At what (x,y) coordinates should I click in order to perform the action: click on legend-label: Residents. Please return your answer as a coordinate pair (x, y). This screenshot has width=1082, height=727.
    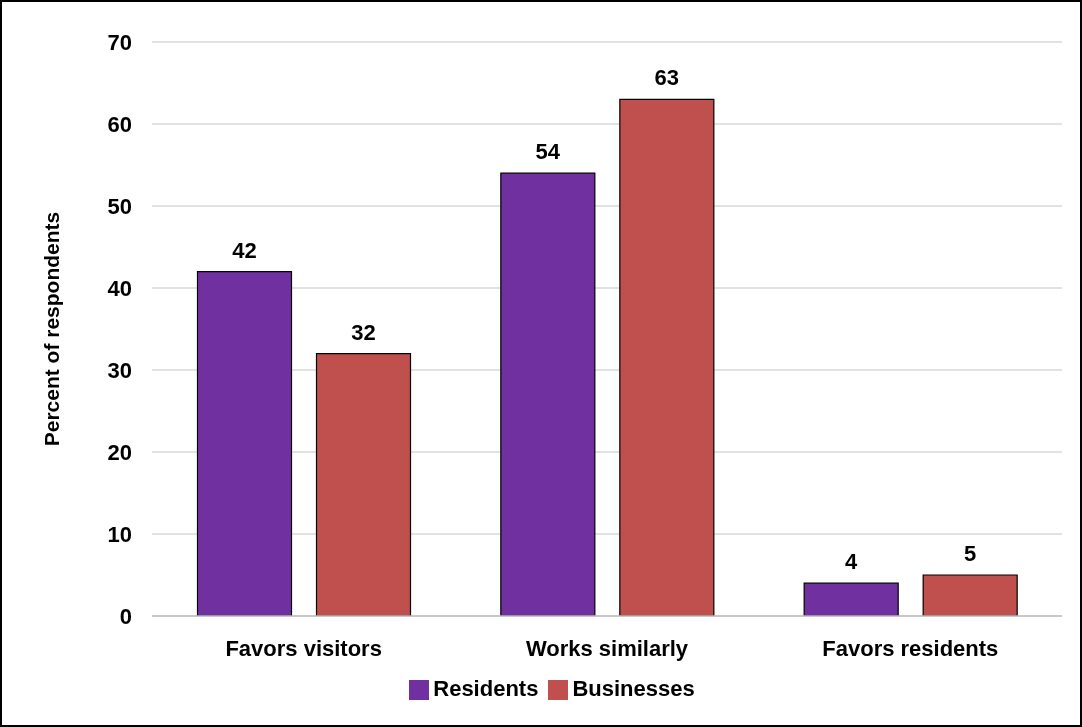
    Looking at the image, I should click on (486, 688).